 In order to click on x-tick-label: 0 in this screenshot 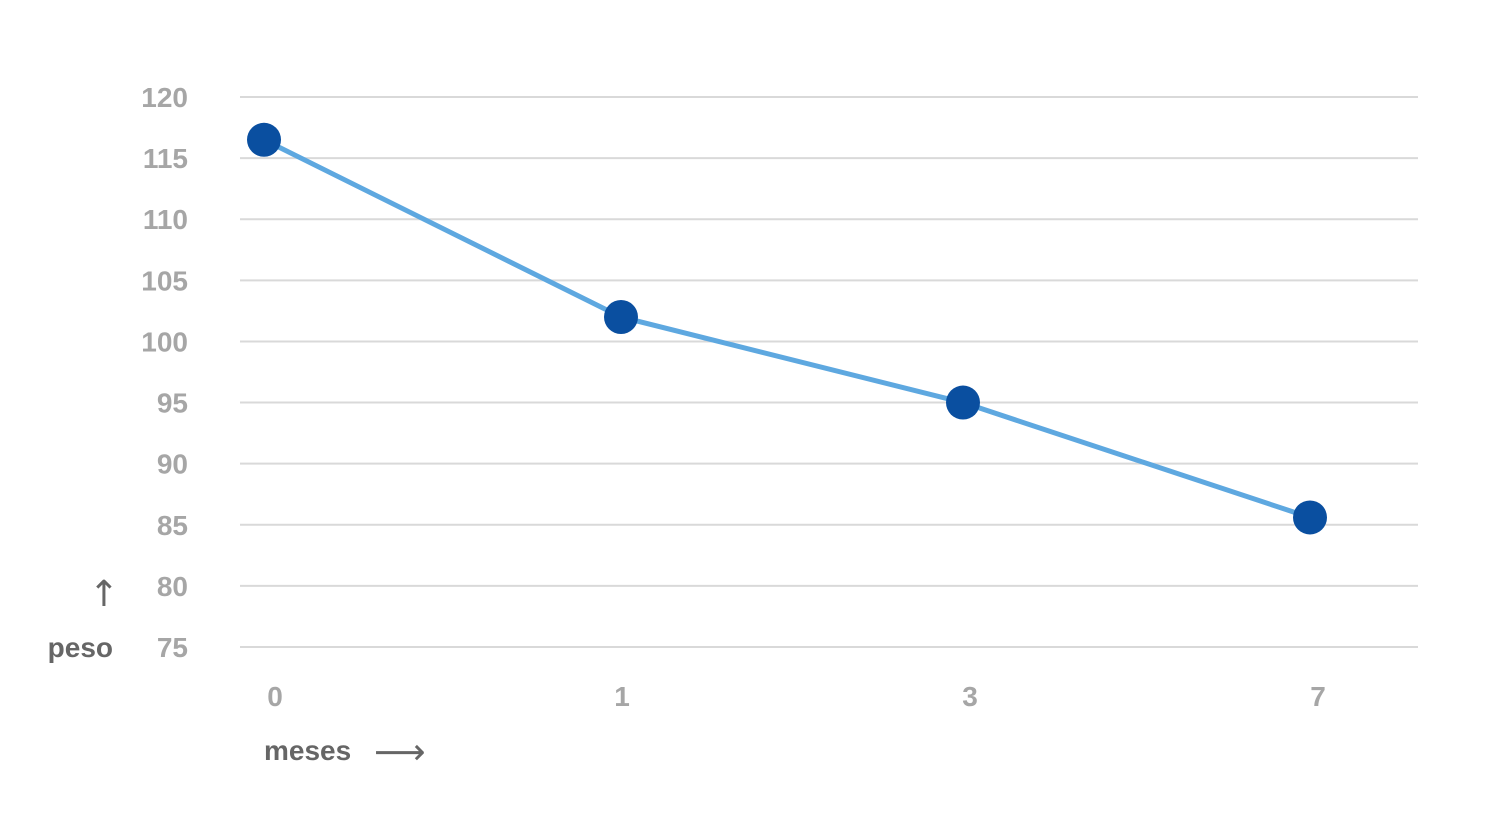, I will do `click(275, 696)`.